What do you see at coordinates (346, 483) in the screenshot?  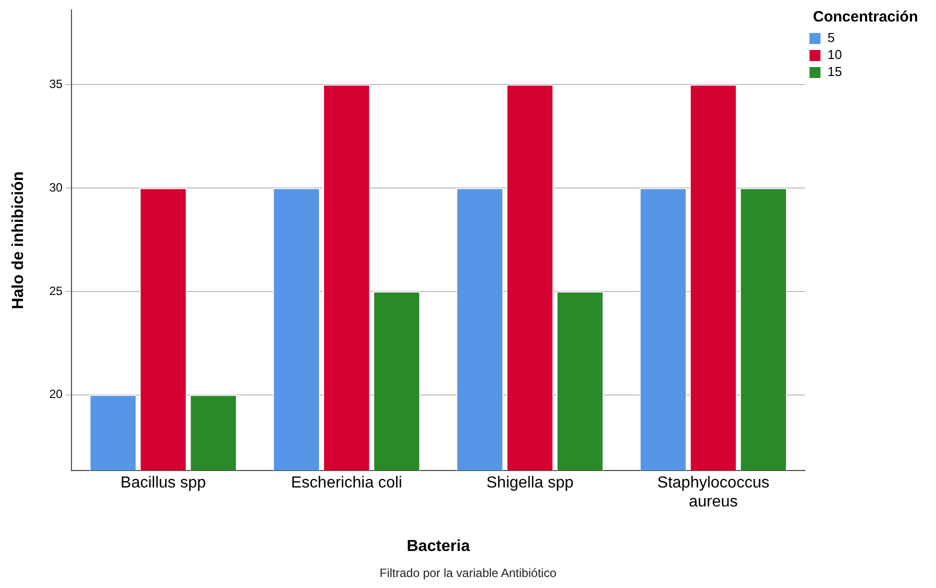 I see `x-tick-label: Escherichia coli` at bounding box center [346, 483].